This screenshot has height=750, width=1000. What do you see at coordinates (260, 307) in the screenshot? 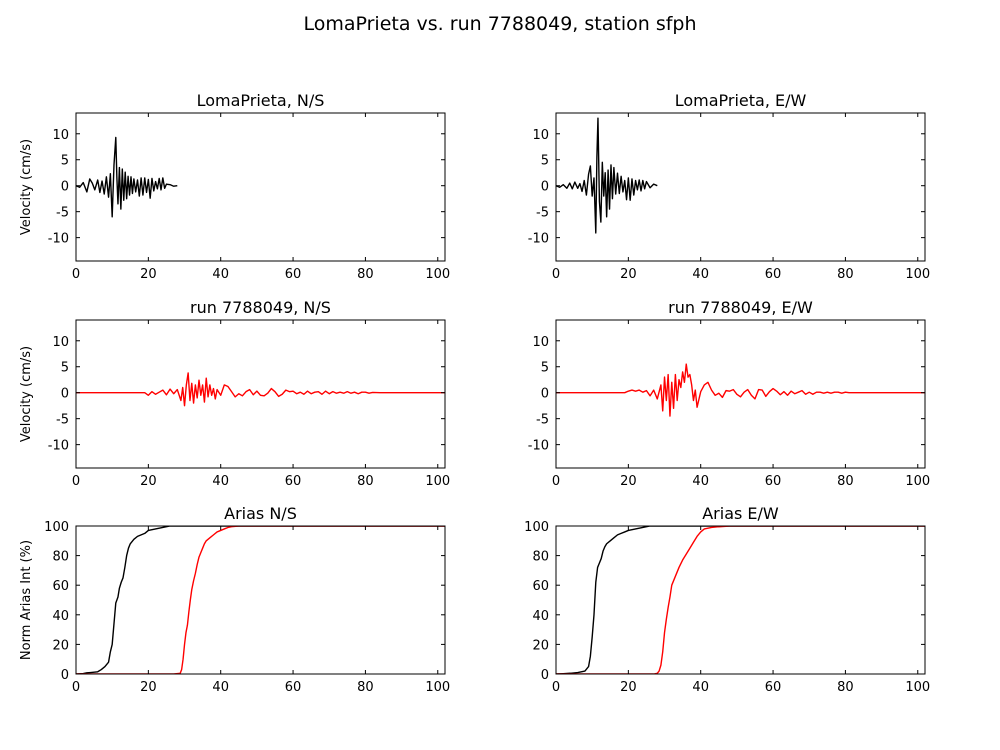
I see `panel-title: run 7788049, N/S` at bounding box center [260, 307].